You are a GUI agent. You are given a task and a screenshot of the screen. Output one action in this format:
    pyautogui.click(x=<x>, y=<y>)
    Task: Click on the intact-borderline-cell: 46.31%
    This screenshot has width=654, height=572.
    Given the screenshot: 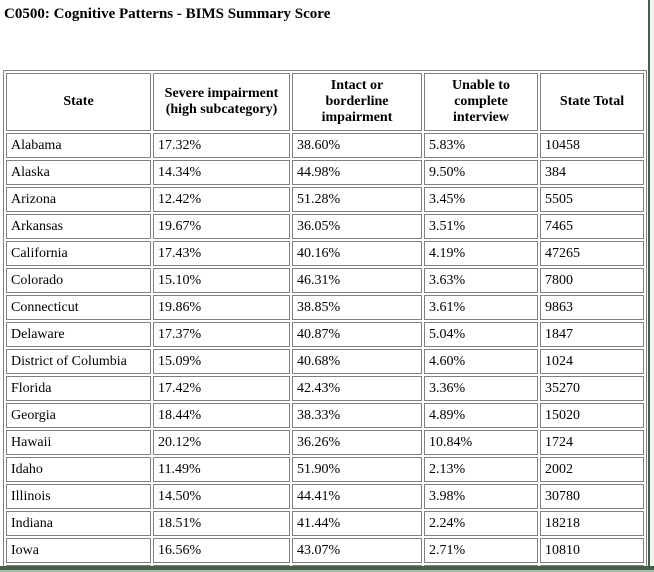 What is the action you would take?
    pyautogui.click(x=357, y=280)
    